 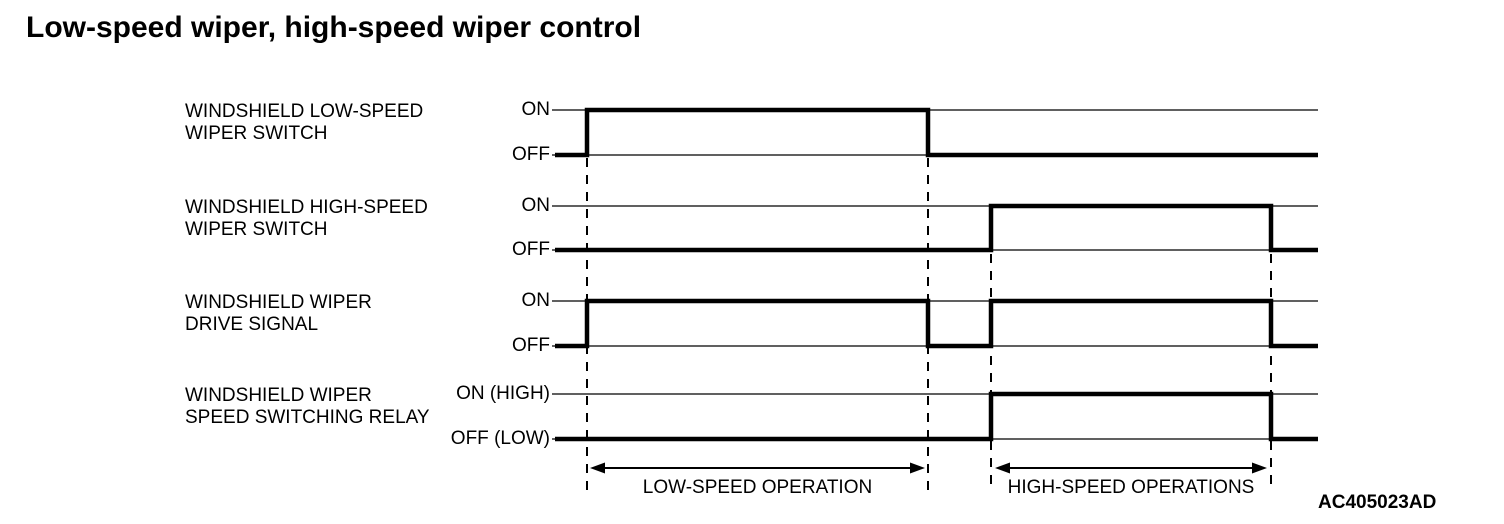 I want to click on signal-label-line: SPEED SWITCHING RELAY, so click(x=307, y=417).